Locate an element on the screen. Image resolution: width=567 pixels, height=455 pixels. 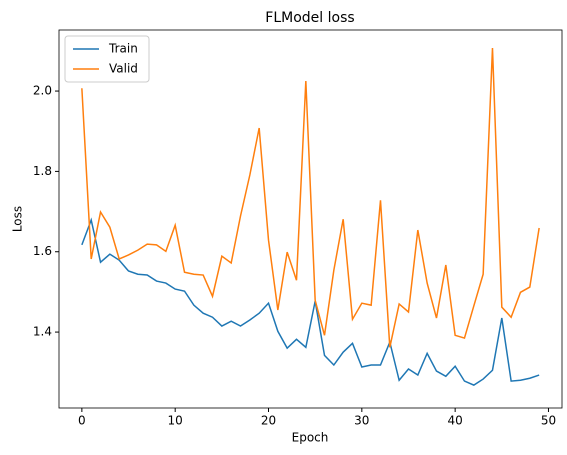
legend-label: Train is located at coordinates (123, 49).